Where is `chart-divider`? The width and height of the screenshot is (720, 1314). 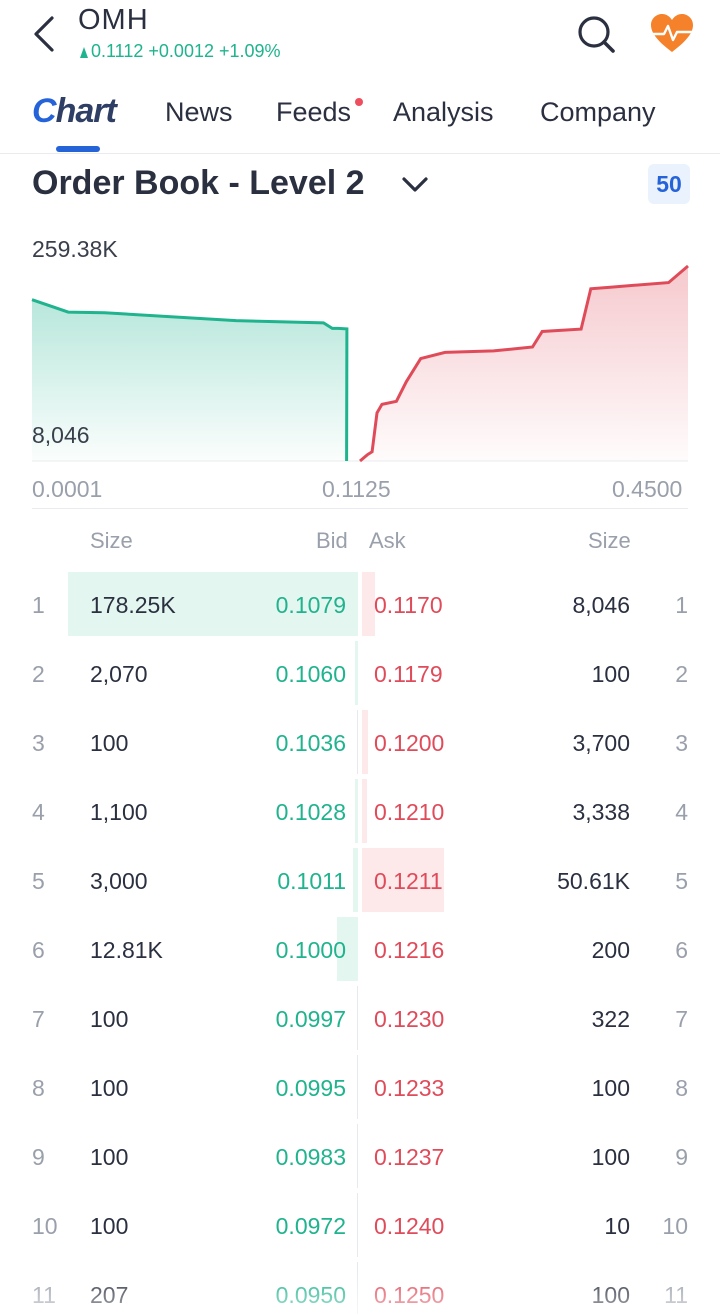
chart-divider is located at coordinates (360, 508).